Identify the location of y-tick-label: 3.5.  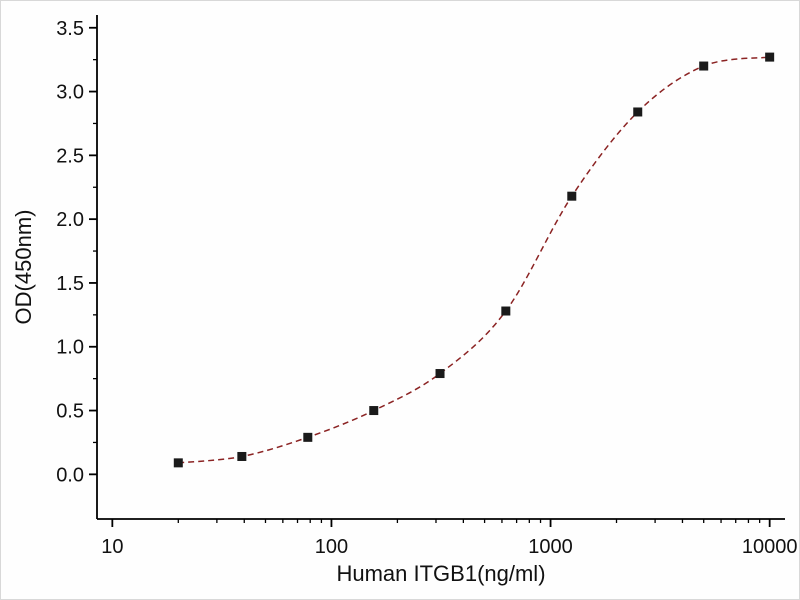
(70, 29).